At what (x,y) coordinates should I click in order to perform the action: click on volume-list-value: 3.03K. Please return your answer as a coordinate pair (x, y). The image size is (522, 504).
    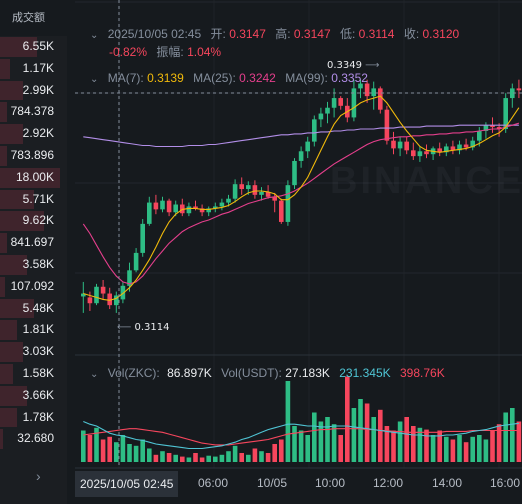
    Looking at the image, I should click on (38, 351).